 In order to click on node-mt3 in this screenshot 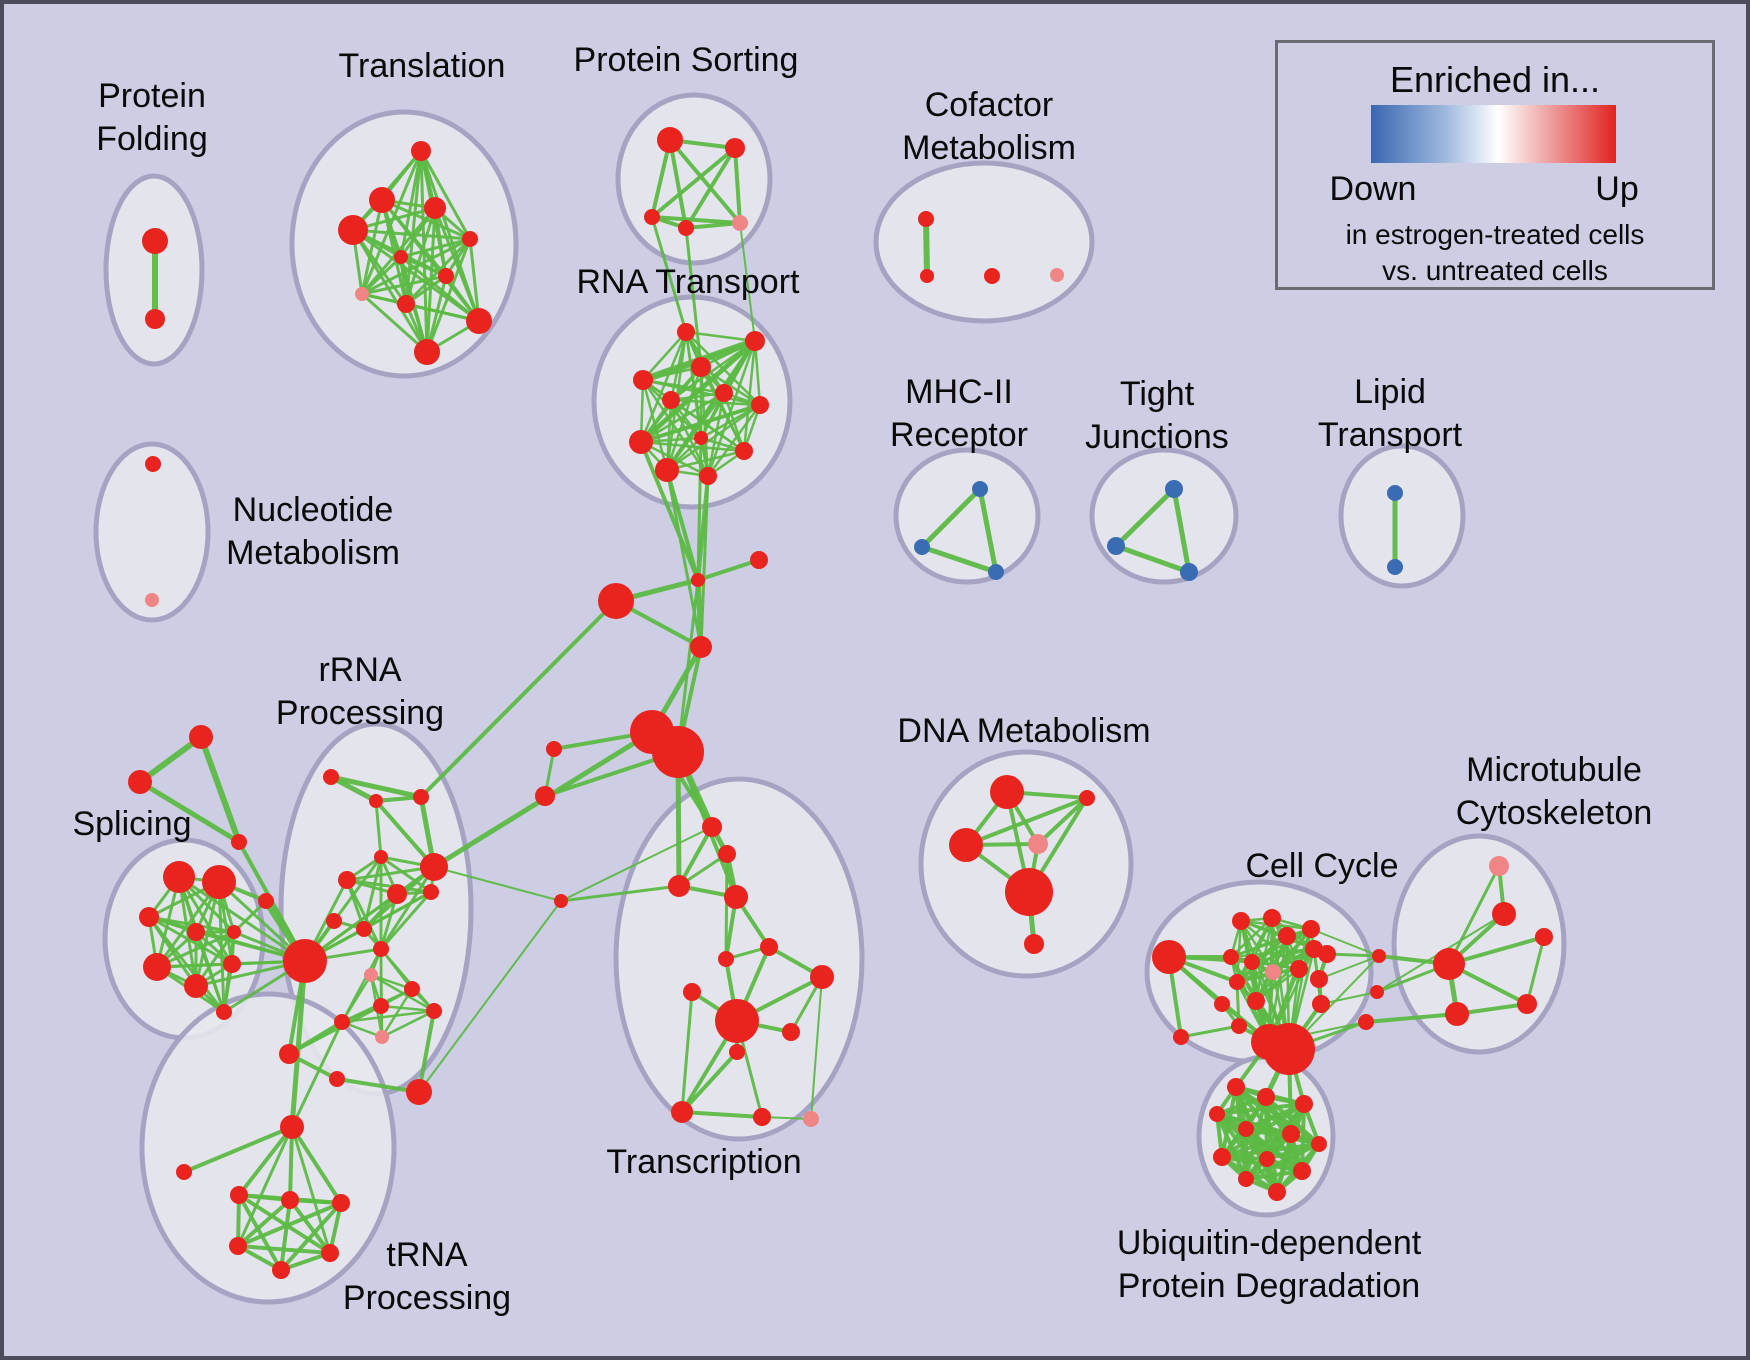, I will do `click(1449, 964)`.